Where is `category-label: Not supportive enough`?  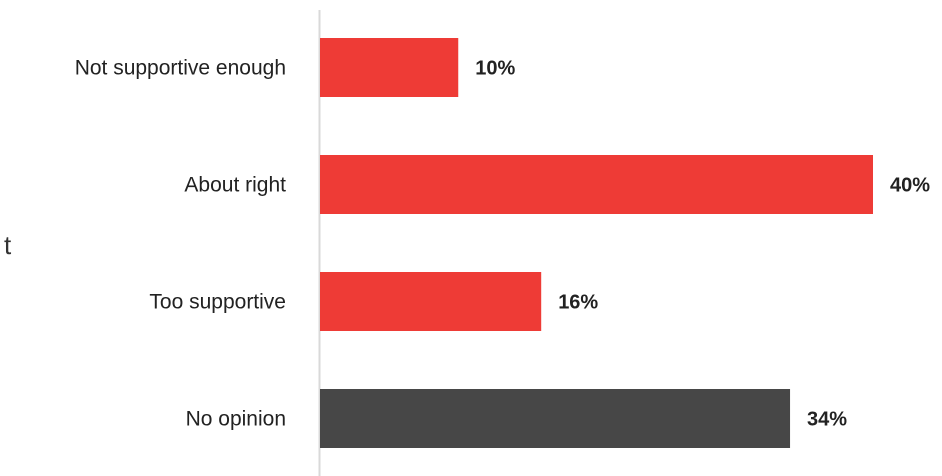
category-label: Not supportive enough is located at coordinates (180, 68).